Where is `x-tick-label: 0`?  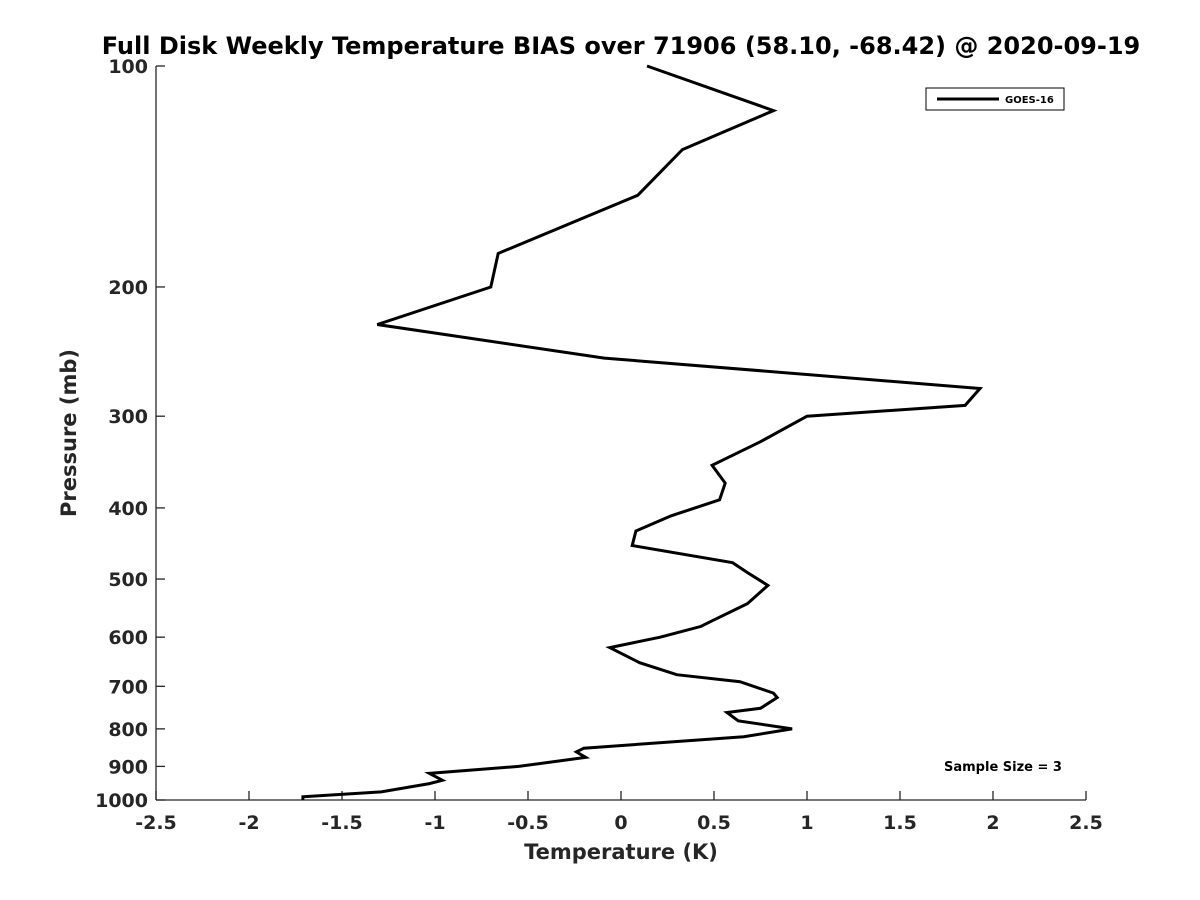
x-tick-label: 0 is located at coordinates (620, 823).